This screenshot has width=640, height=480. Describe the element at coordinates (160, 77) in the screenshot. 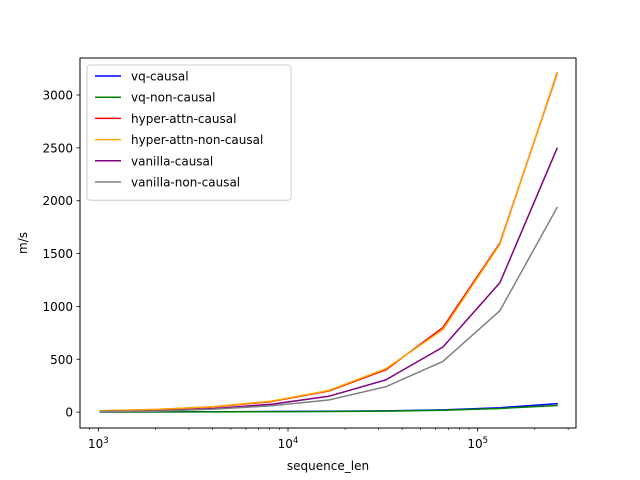

I see `legend-label-vq-causal: vq-causal` at that location.